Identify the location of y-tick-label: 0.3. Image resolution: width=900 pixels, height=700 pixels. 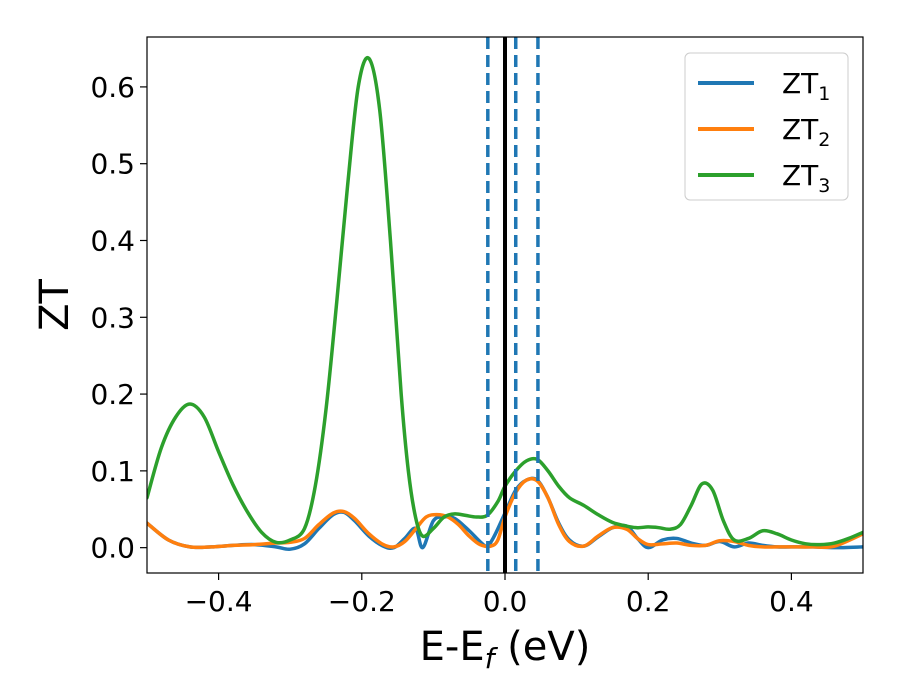
(112, 317).